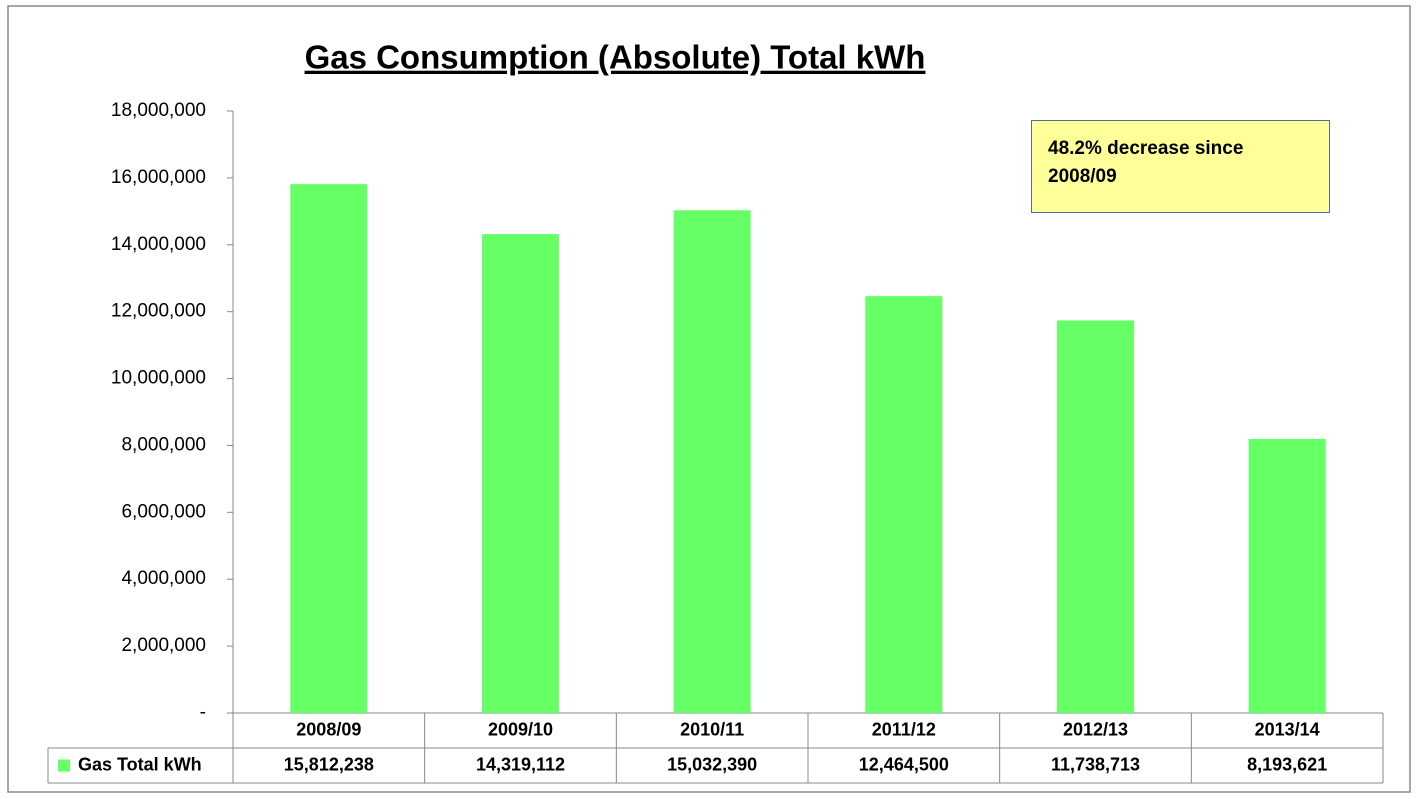 The image size is (1416, 799). Describe the element at coordinates (163, 444) in the screenshot. I see `y-tick-label: 8,000,000` at that location.